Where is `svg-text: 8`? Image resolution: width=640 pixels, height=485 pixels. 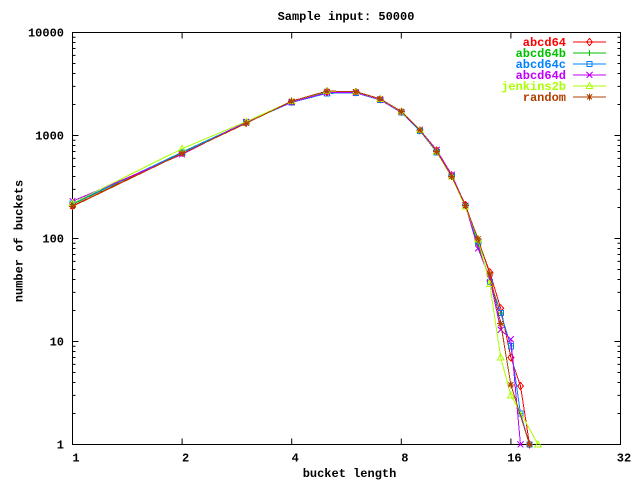
svg-text: 8 is located at coordinates (404, 459).